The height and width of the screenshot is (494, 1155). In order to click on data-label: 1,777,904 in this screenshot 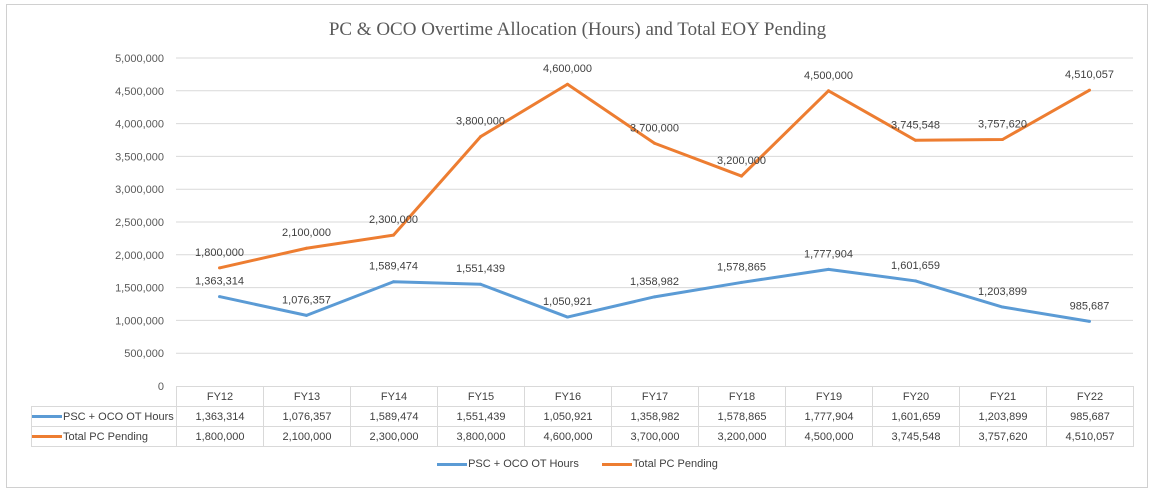, I will do `click(828, 254)`.